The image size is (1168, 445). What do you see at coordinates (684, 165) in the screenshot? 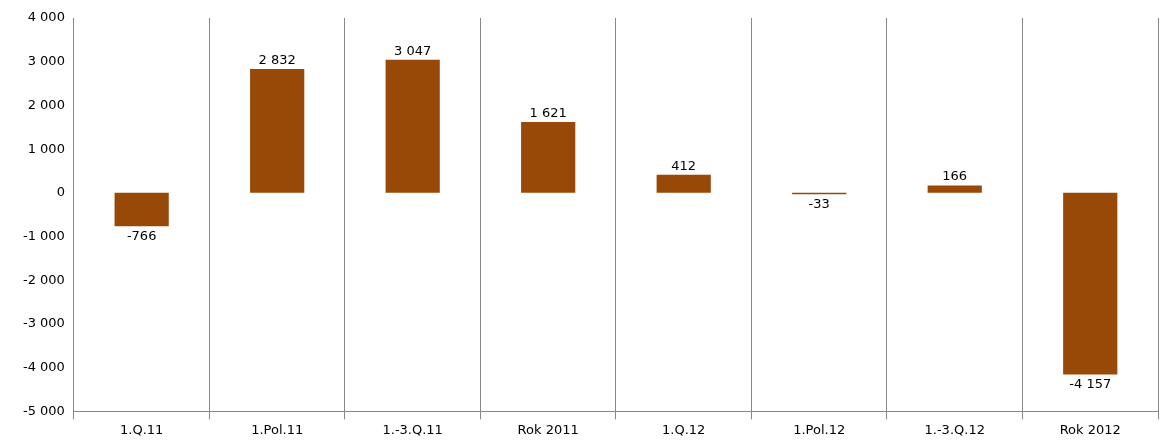
I see `data-label: 412` at bounding box center [684, 165].